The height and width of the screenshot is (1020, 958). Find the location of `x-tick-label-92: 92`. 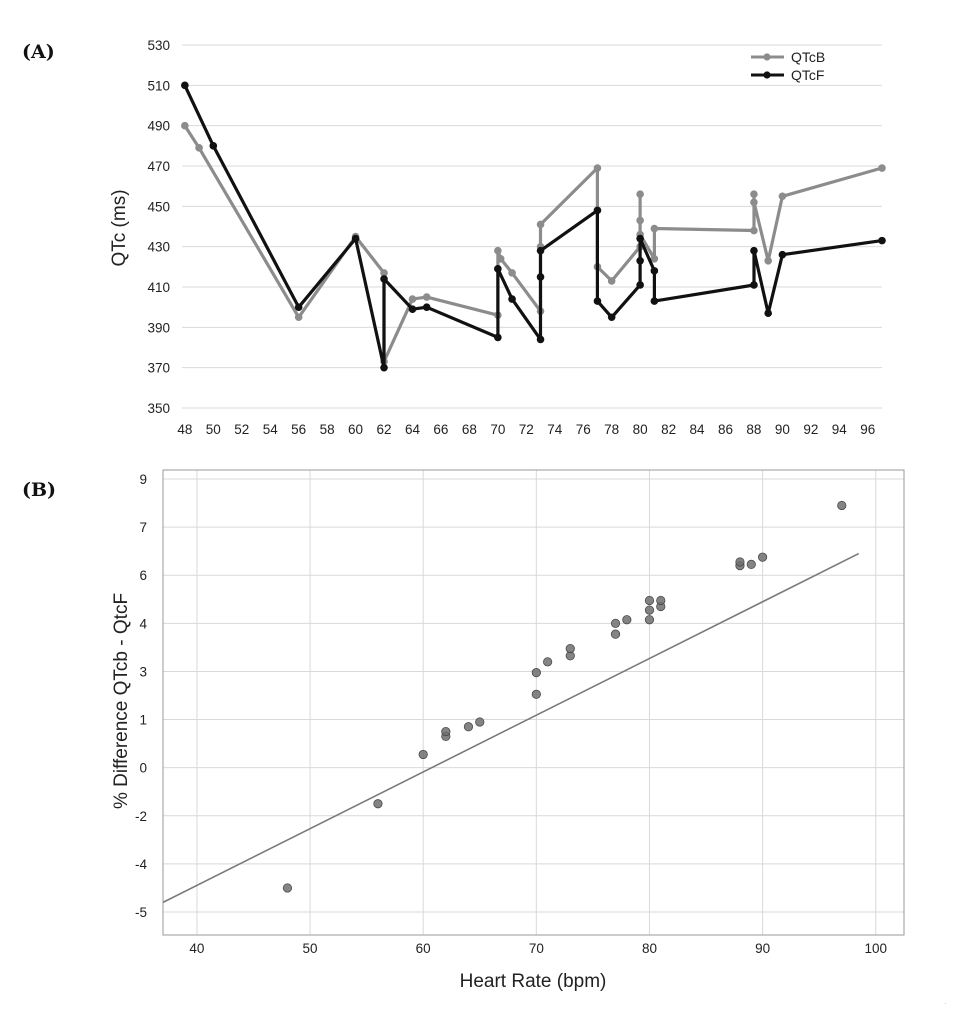

x-tick-label-92: 92 is located at coordinates (810, 429).